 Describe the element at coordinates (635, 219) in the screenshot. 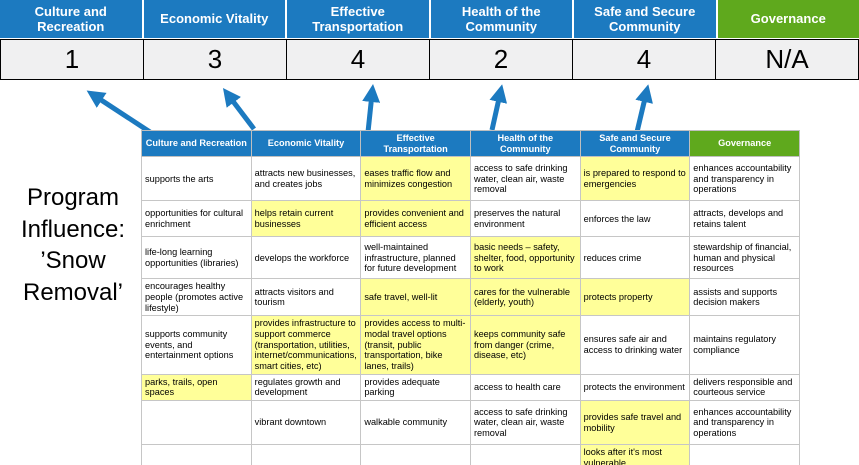

I see `matrix-cell-r1-c4: enforces the law` at that location.